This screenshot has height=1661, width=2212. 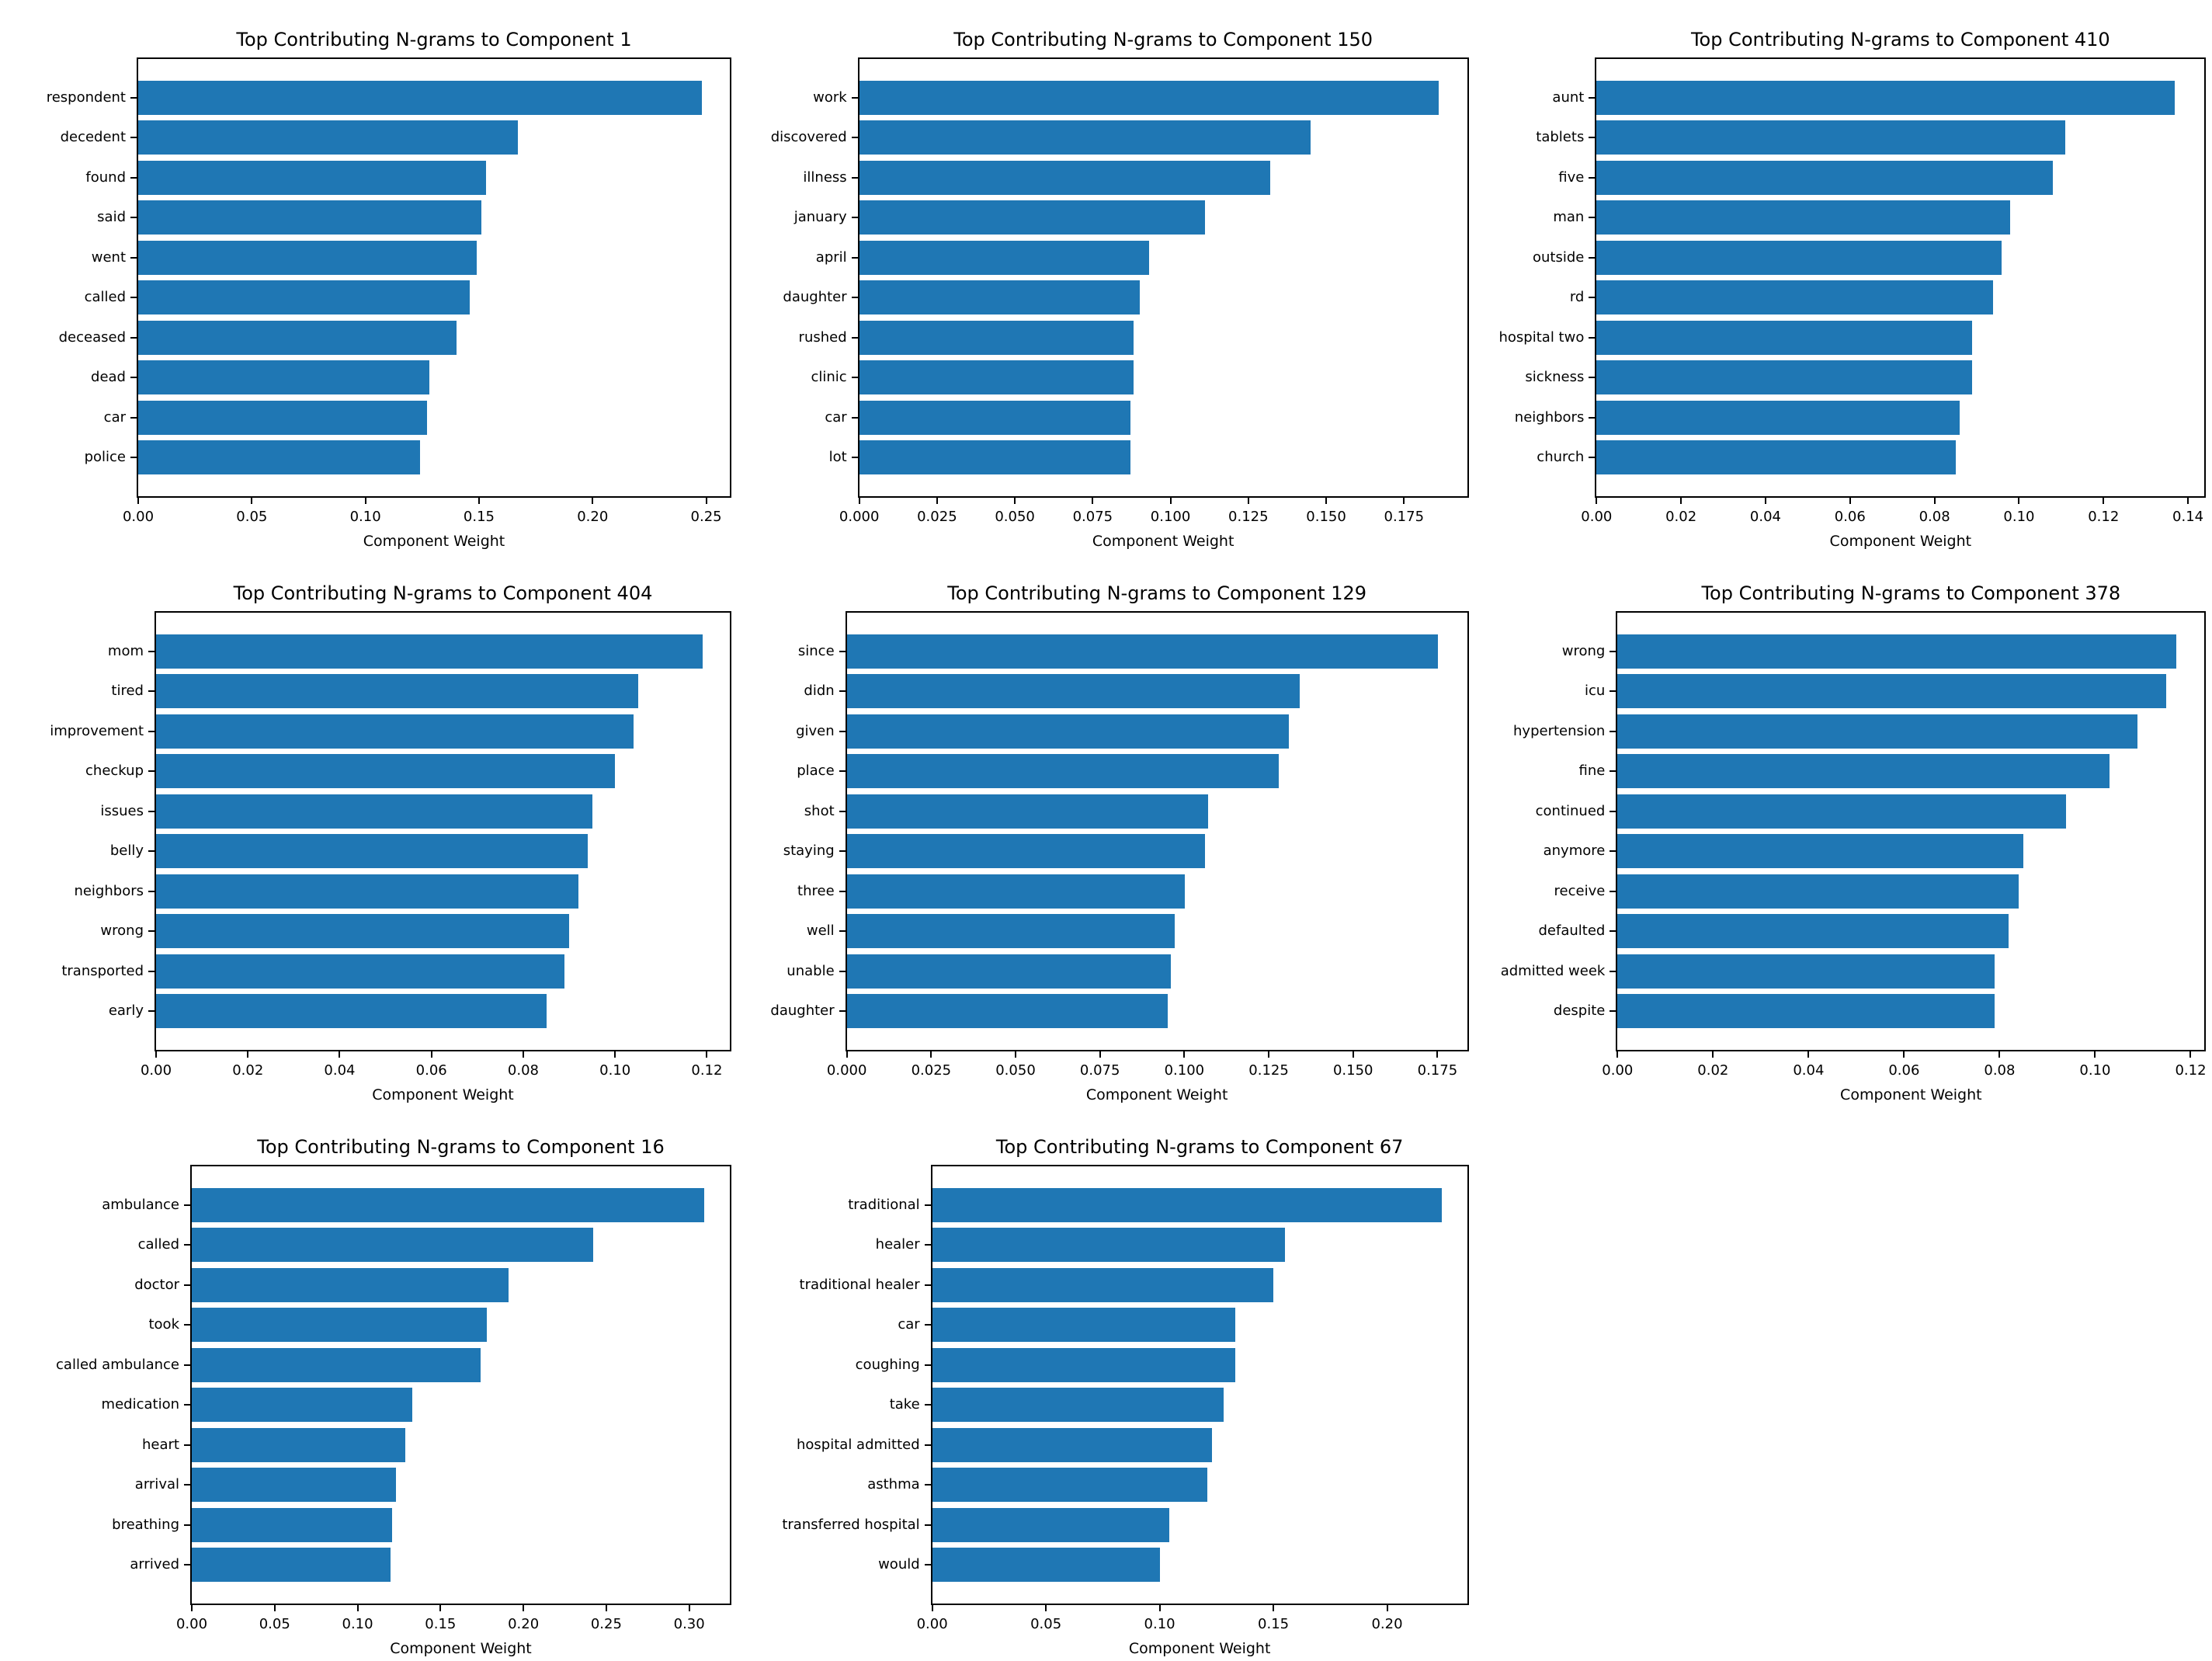 What do you see at coordinates (1073, 691) in the screenshot?
I see `bar-didn` at bounding box center [1073, 691].